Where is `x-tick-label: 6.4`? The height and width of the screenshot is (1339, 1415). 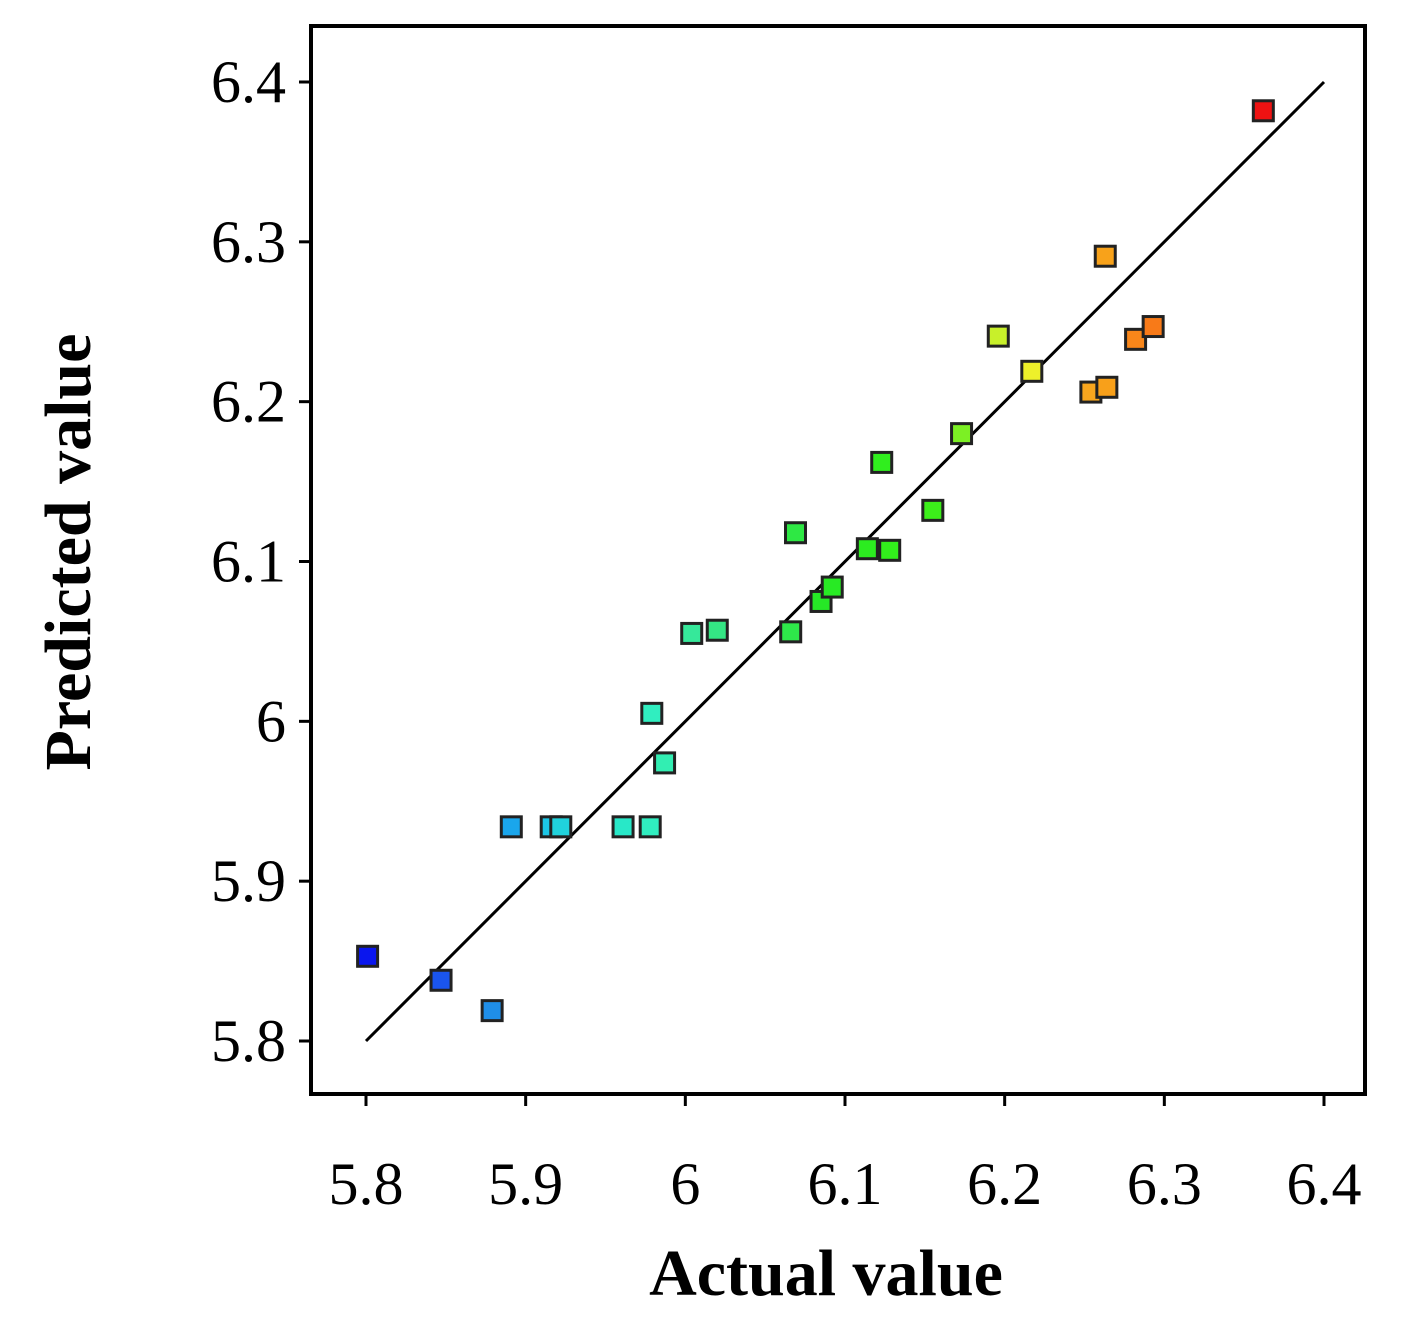 x-tick-label: 6.4 is located at coordinates (1324, 1184).